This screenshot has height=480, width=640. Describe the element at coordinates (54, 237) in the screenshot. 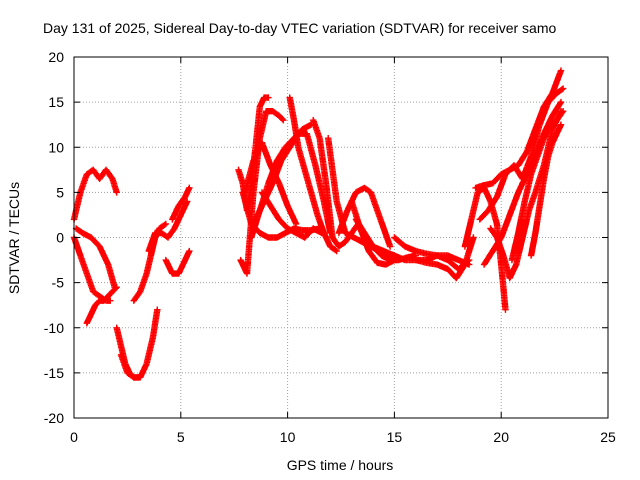

I see `y-tick-labels: -20 -15 -10 -5 0 5 10 15 20` at that location.